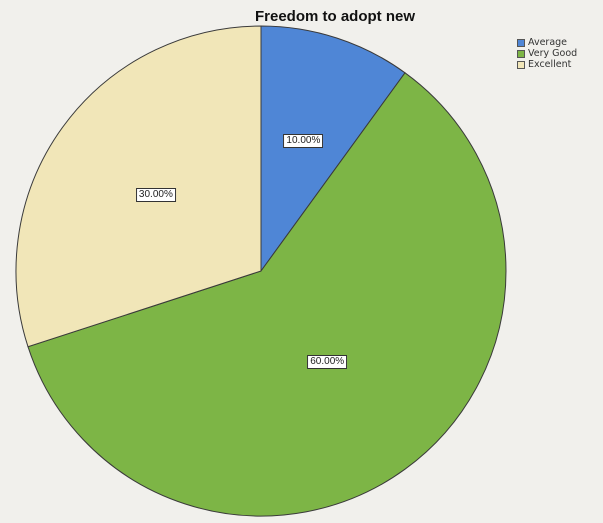 The height and width of the screenshot is (523, 603). Describe the element at coordinates (553, 53) in the screenshot. I see `legend-label-very-good: Very Good` at that location.